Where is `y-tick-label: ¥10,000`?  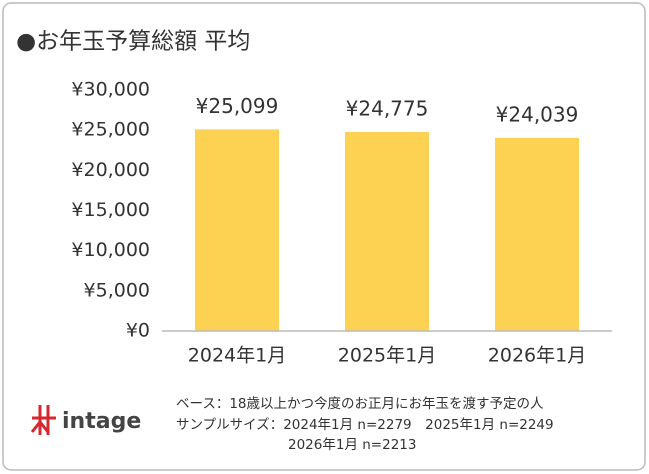 y-tick-label: ¥10,000 is located at coordinates (110, 250).